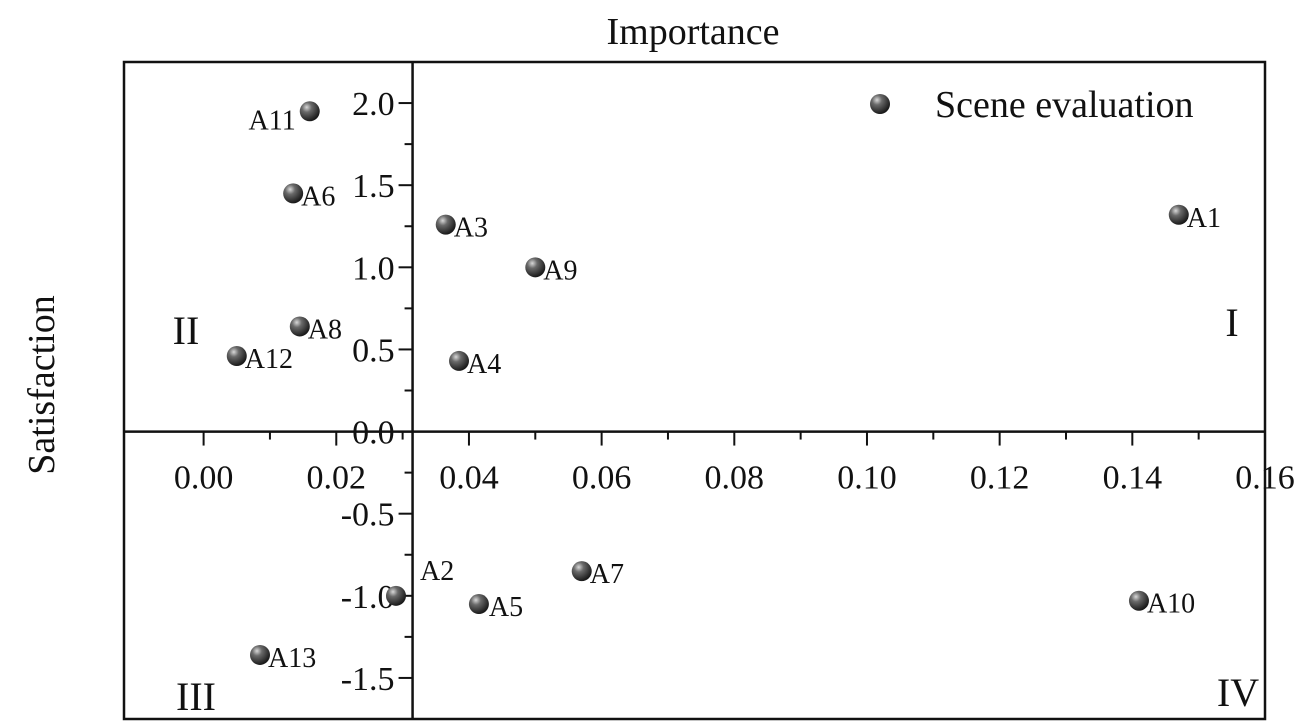 The width and height of the screenshot is (1301, 725). Describe the element at coordinates (186, 330) in the screenshot. I see `quadrant-label-ii: II` at that location.